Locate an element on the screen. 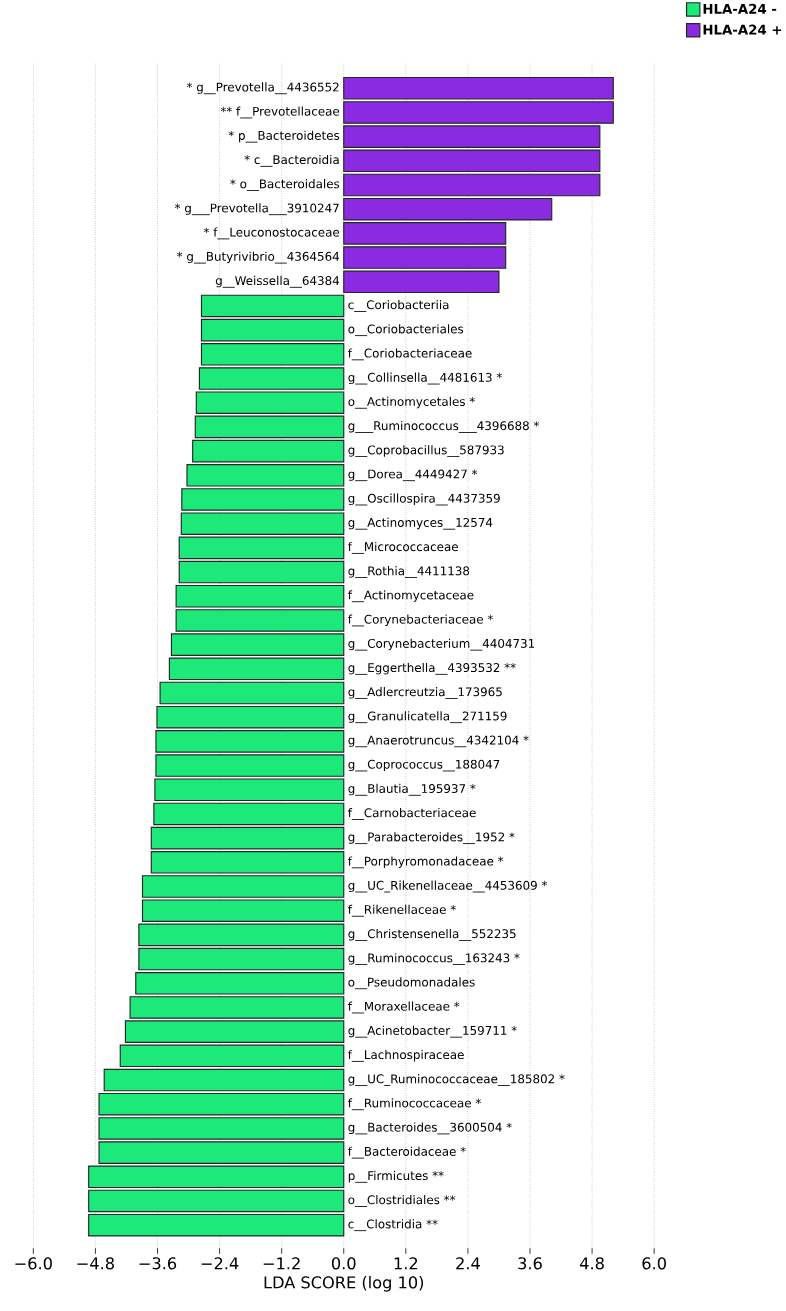 The width and height of the screenshot is (786, 1311). y-tick-label: g__Rothia__4411138 is located at coordinates (408, 572).